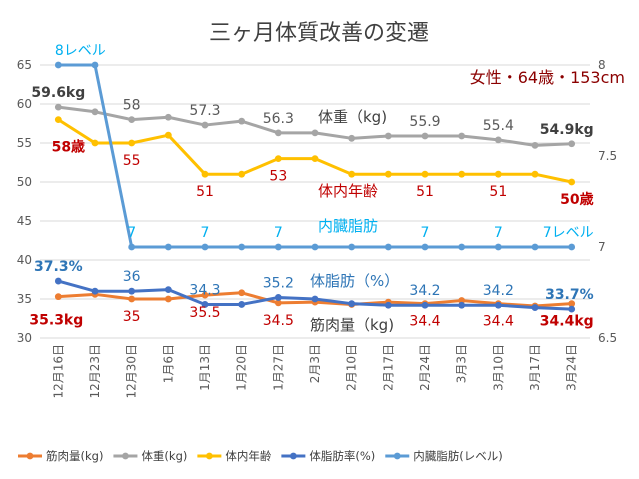 Image resolution: width=639 pixels, height=479 pixels. What do you see at coordinates (498, 322) in the screenshot?
I see `data-label: 34.4` at bounding box center [498, 322].